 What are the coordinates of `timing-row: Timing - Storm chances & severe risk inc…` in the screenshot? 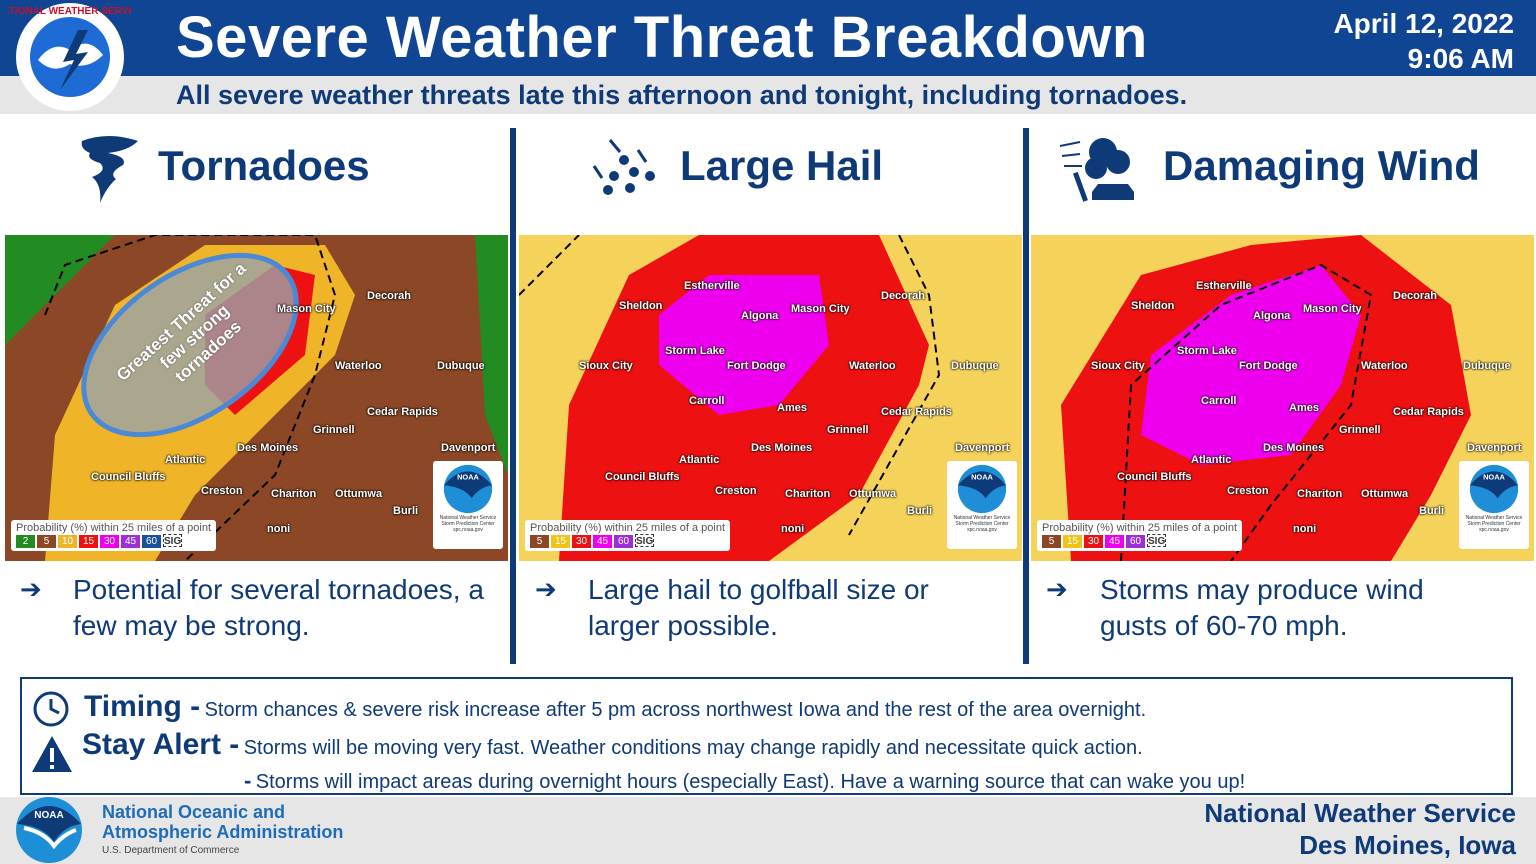 It's located at (615, 707).